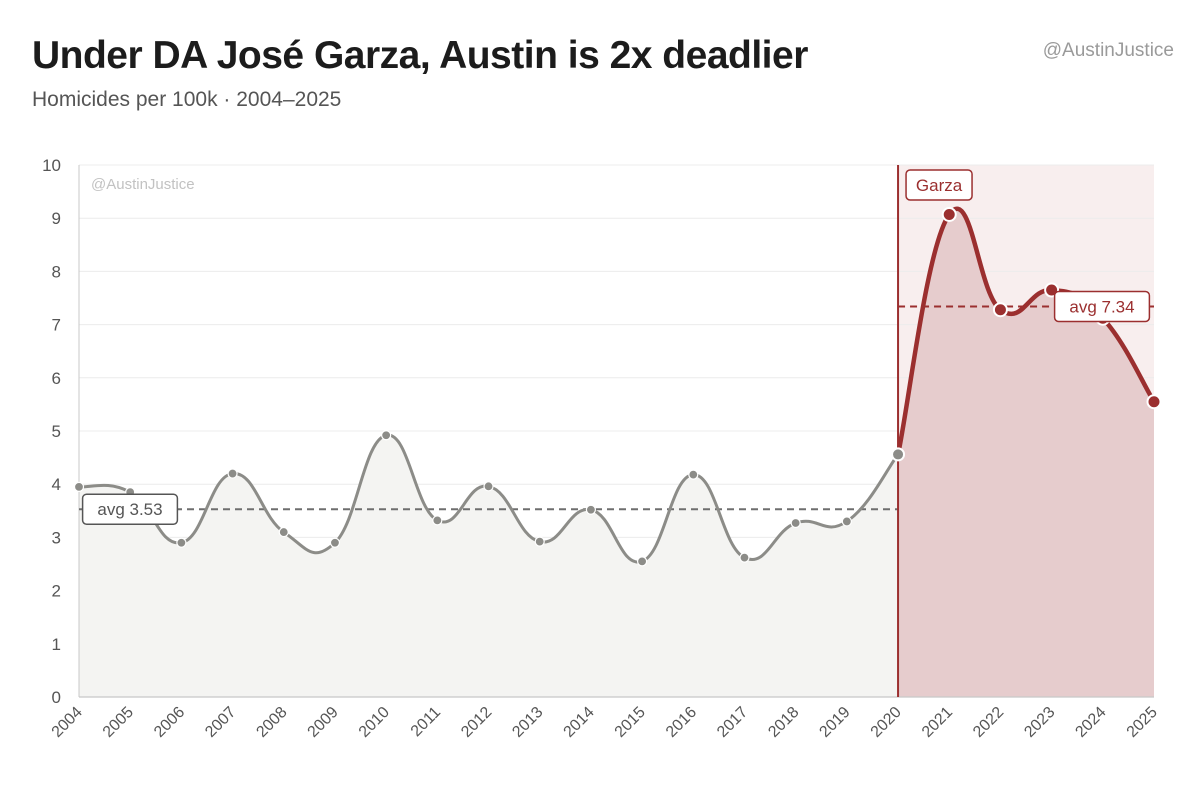 Image resolution: width=1200 pixels, height=804 pixels. I want to click on x-tick-label: 2016, so click(681, 722).